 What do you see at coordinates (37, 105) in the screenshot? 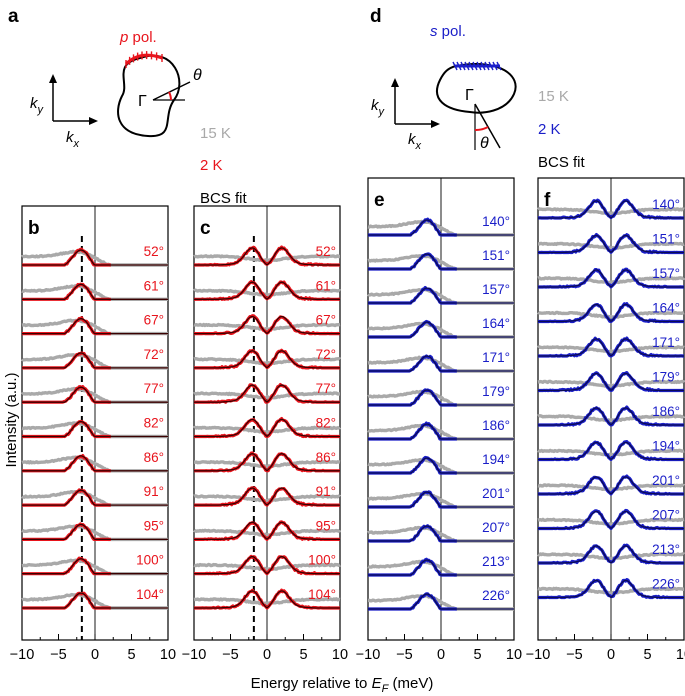
I see `ky-label-a: ky` at bounding box center [37, 105].